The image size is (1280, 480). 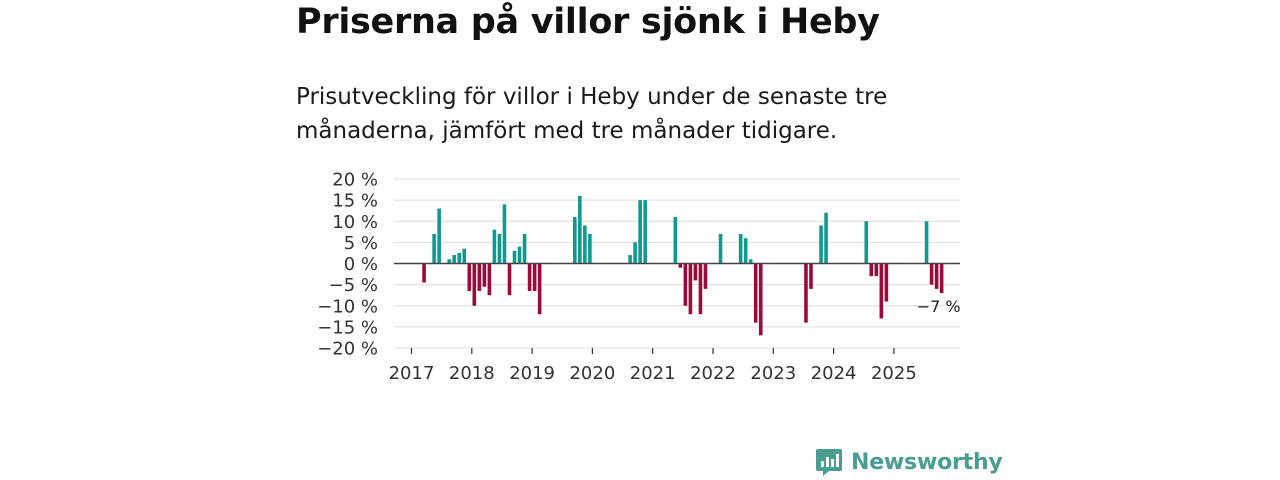 I want to click on bars, so click(x=683, y=265).